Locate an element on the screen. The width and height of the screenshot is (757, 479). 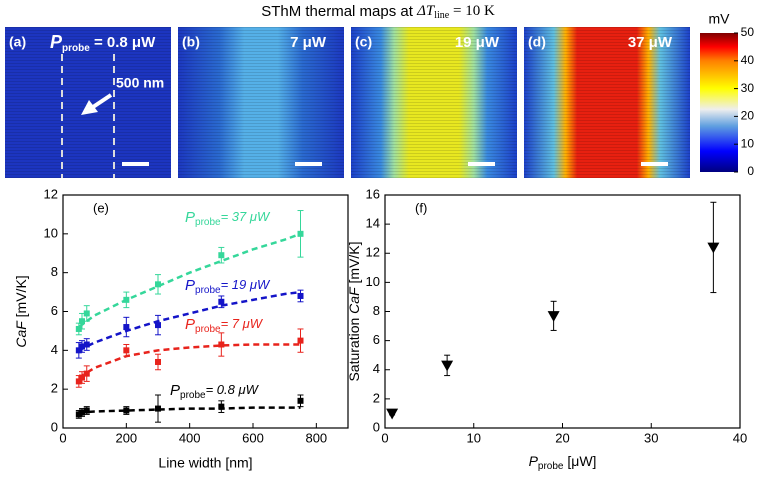
map-power-part: P is located at coordinates (56, 42).